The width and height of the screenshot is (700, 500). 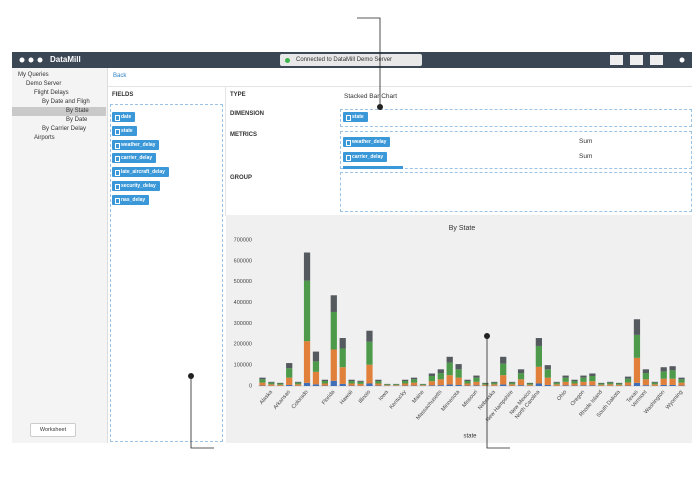 I want to click on metric-chip: carrier_delay, so click(x=365, y=157).